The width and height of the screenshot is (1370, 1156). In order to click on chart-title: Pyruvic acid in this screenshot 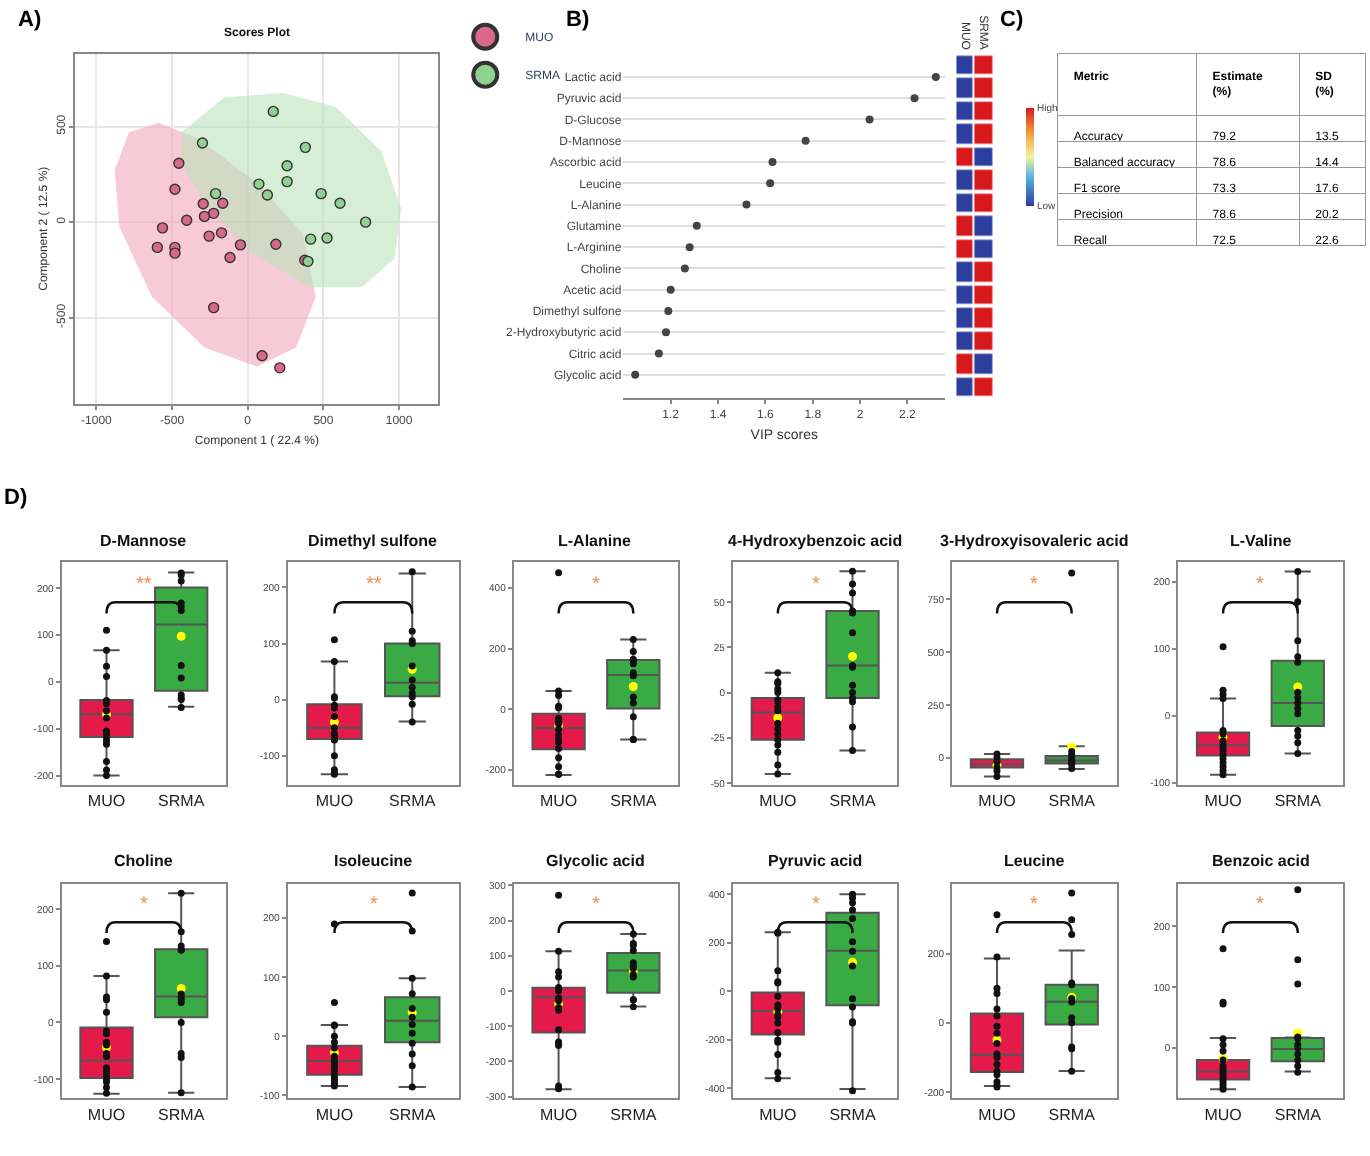, I will do `click(815, 861)`.